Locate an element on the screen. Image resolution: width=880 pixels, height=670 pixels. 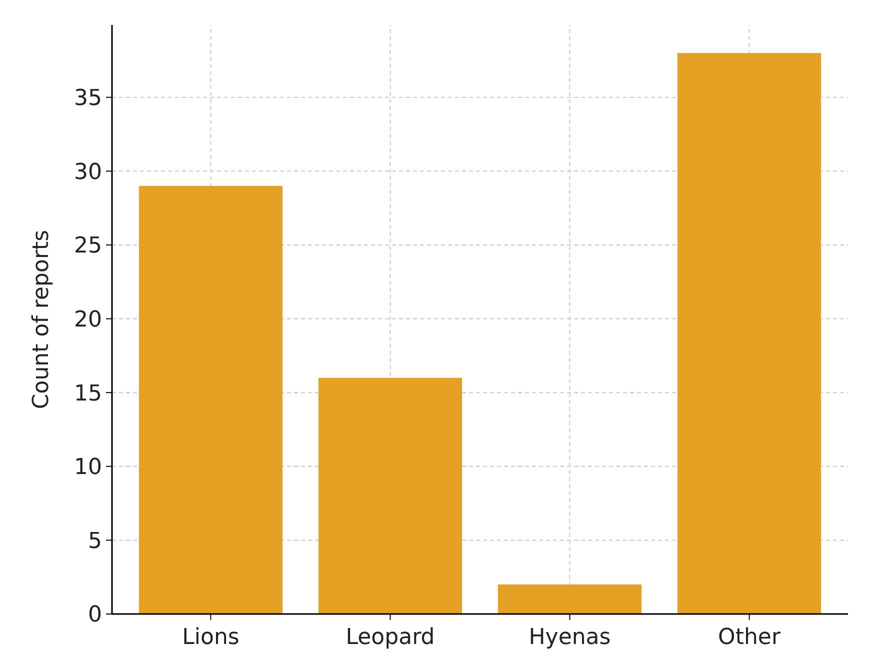
y-tick-label: 15 is located at coordinates (88, 393).